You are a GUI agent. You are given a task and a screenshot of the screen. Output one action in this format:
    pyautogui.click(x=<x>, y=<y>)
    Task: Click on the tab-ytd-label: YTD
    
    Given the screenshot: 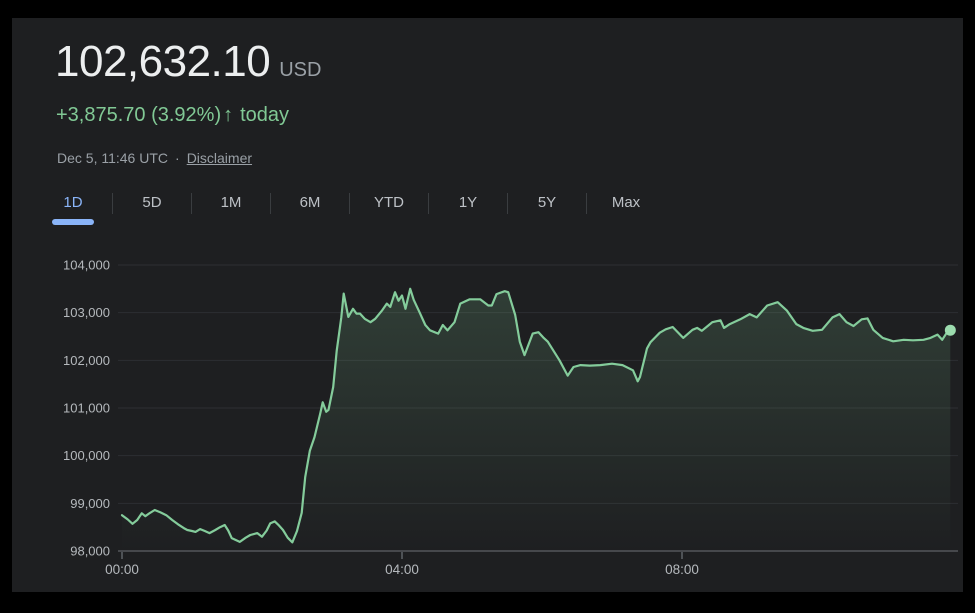 What is the action you would take?
    pyautogui.click(x=389, y=202)
    